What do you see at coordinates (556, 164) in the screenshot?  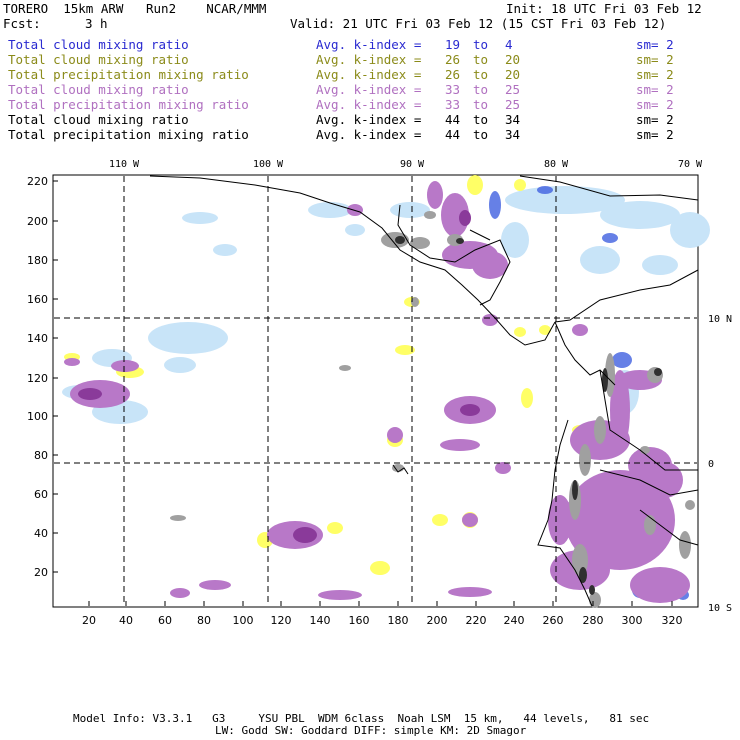 I see `longitude-label: 80 W` at bounding box center [556, 164].